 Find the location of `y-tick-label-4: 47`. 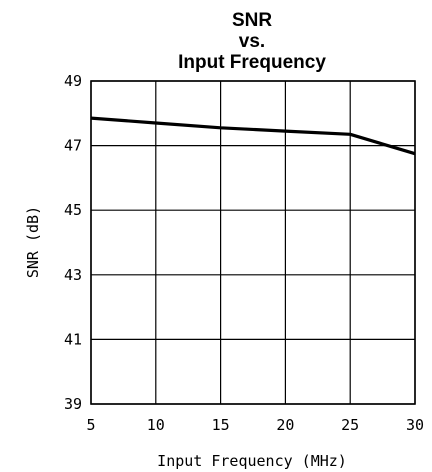

y-tick-label-4: 47 is located at coordinates (73, 146).